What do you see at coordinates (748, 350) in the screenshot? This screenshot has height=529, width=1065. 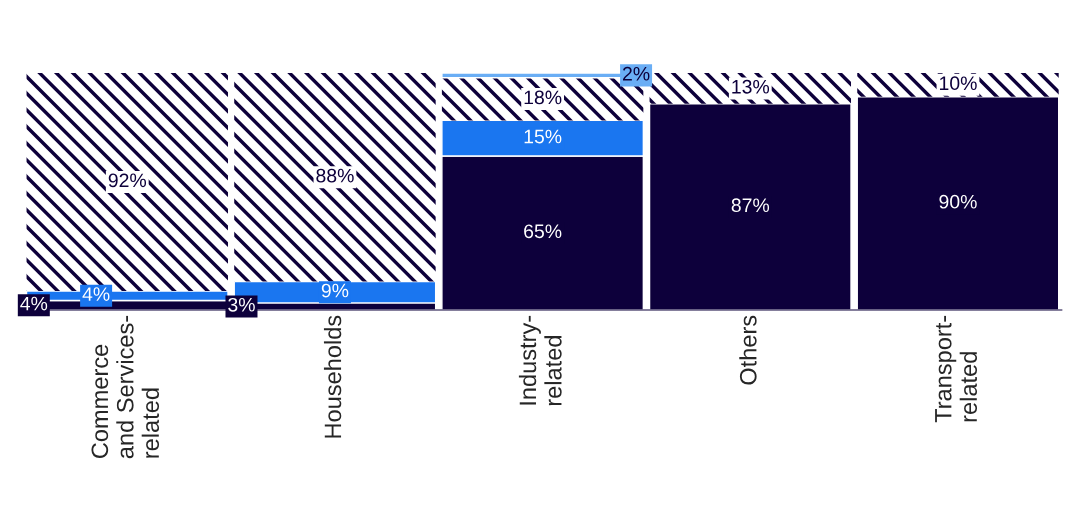 I see `x-tick-label: Others` at bounding box center [748, 350].